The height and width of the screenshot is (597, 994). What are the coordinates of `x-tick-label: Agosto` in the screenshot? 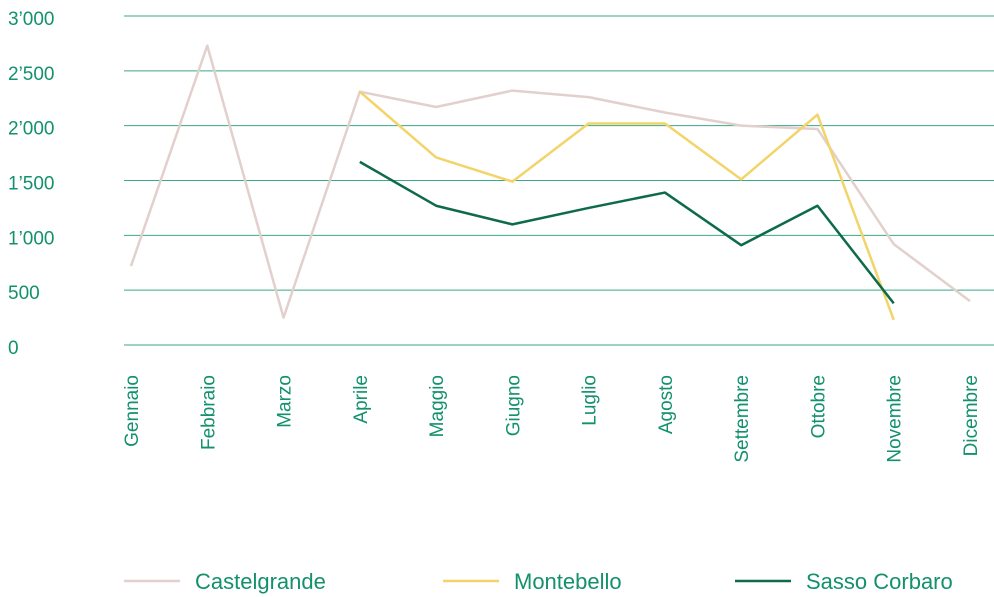 It's located at (666, 404).